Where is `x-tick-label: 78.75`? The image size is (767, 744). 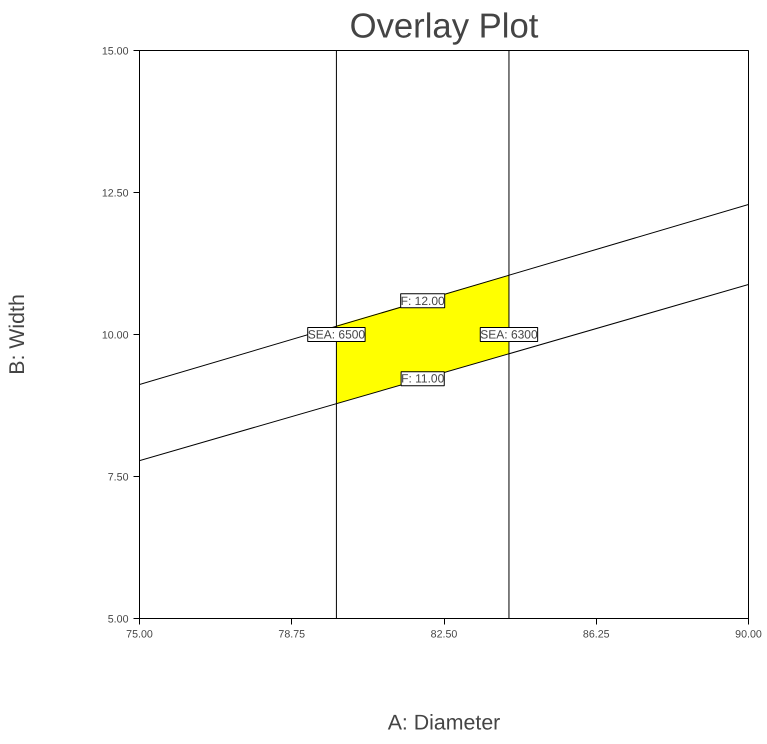
x-tick-label: 78.75 is located at coordinates (292, 634).